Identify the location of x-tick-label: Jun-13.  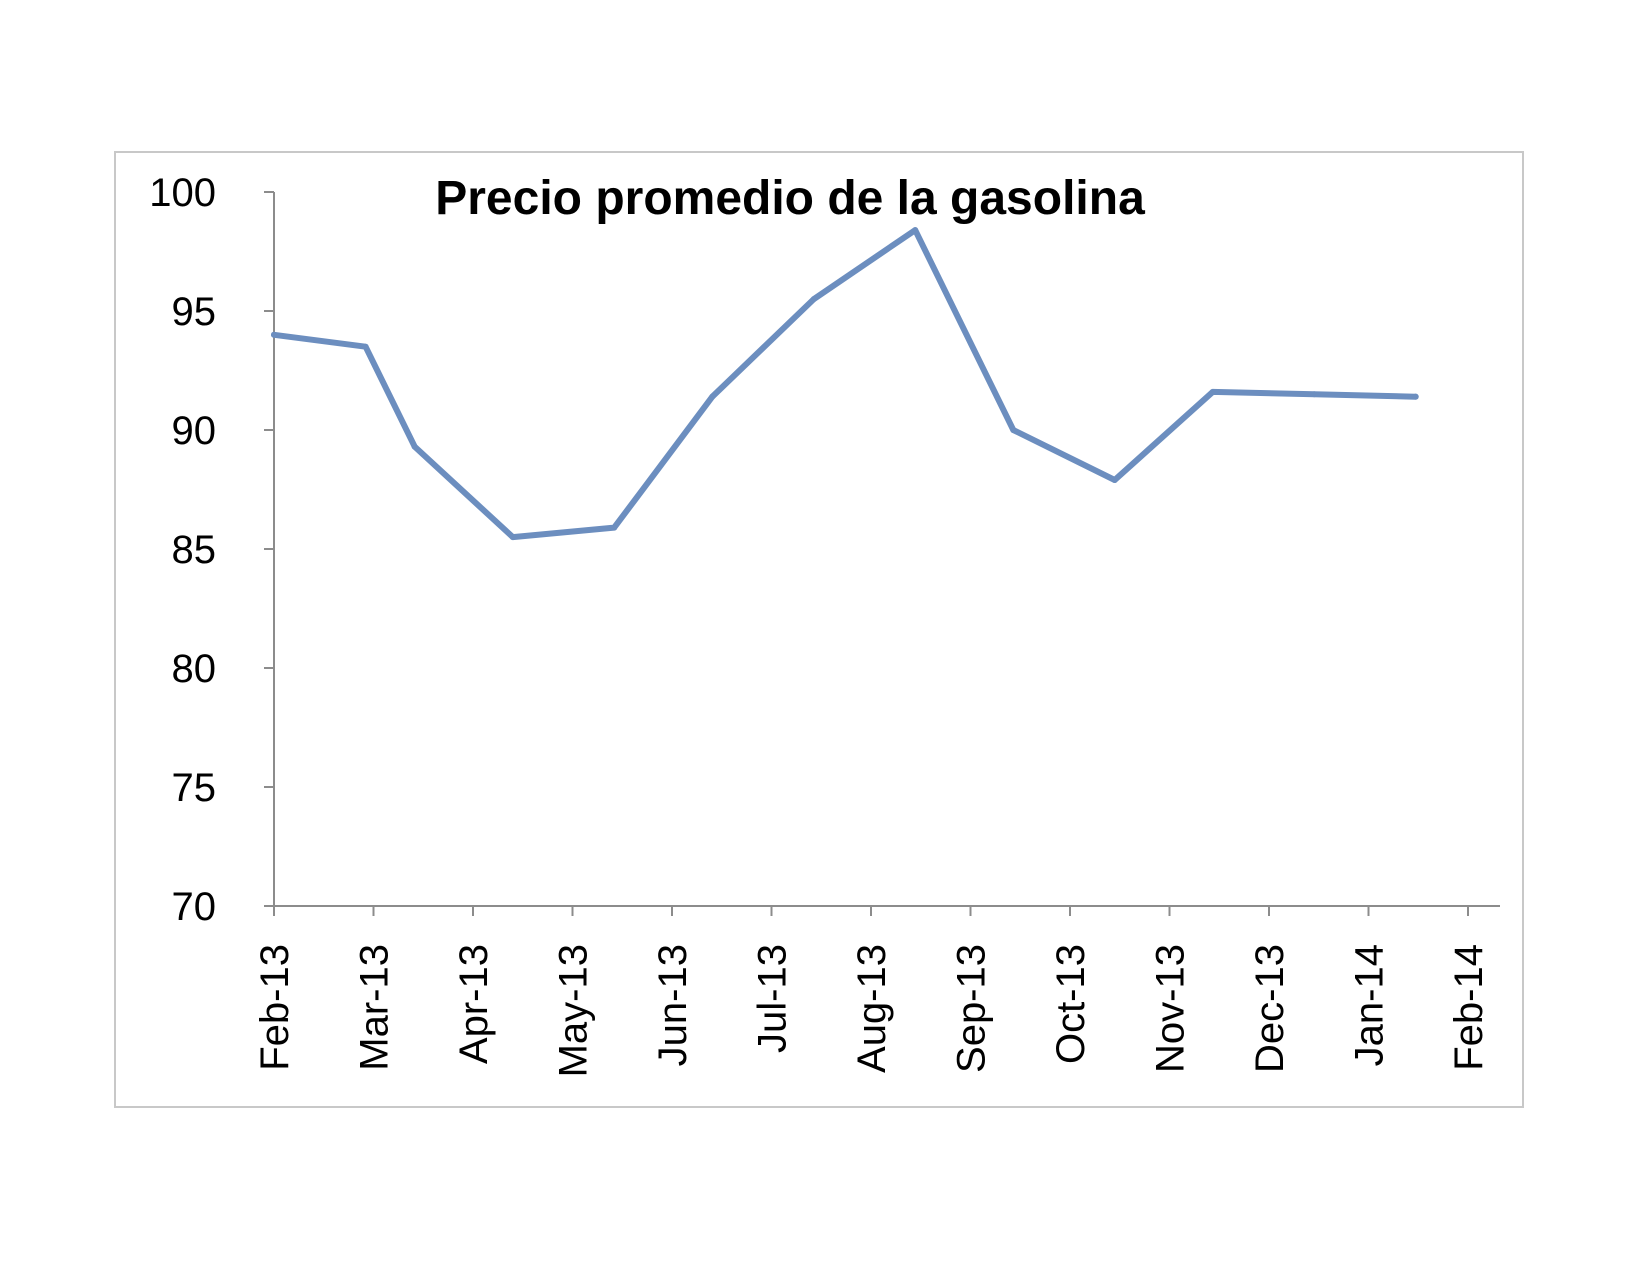
(673, 1005).